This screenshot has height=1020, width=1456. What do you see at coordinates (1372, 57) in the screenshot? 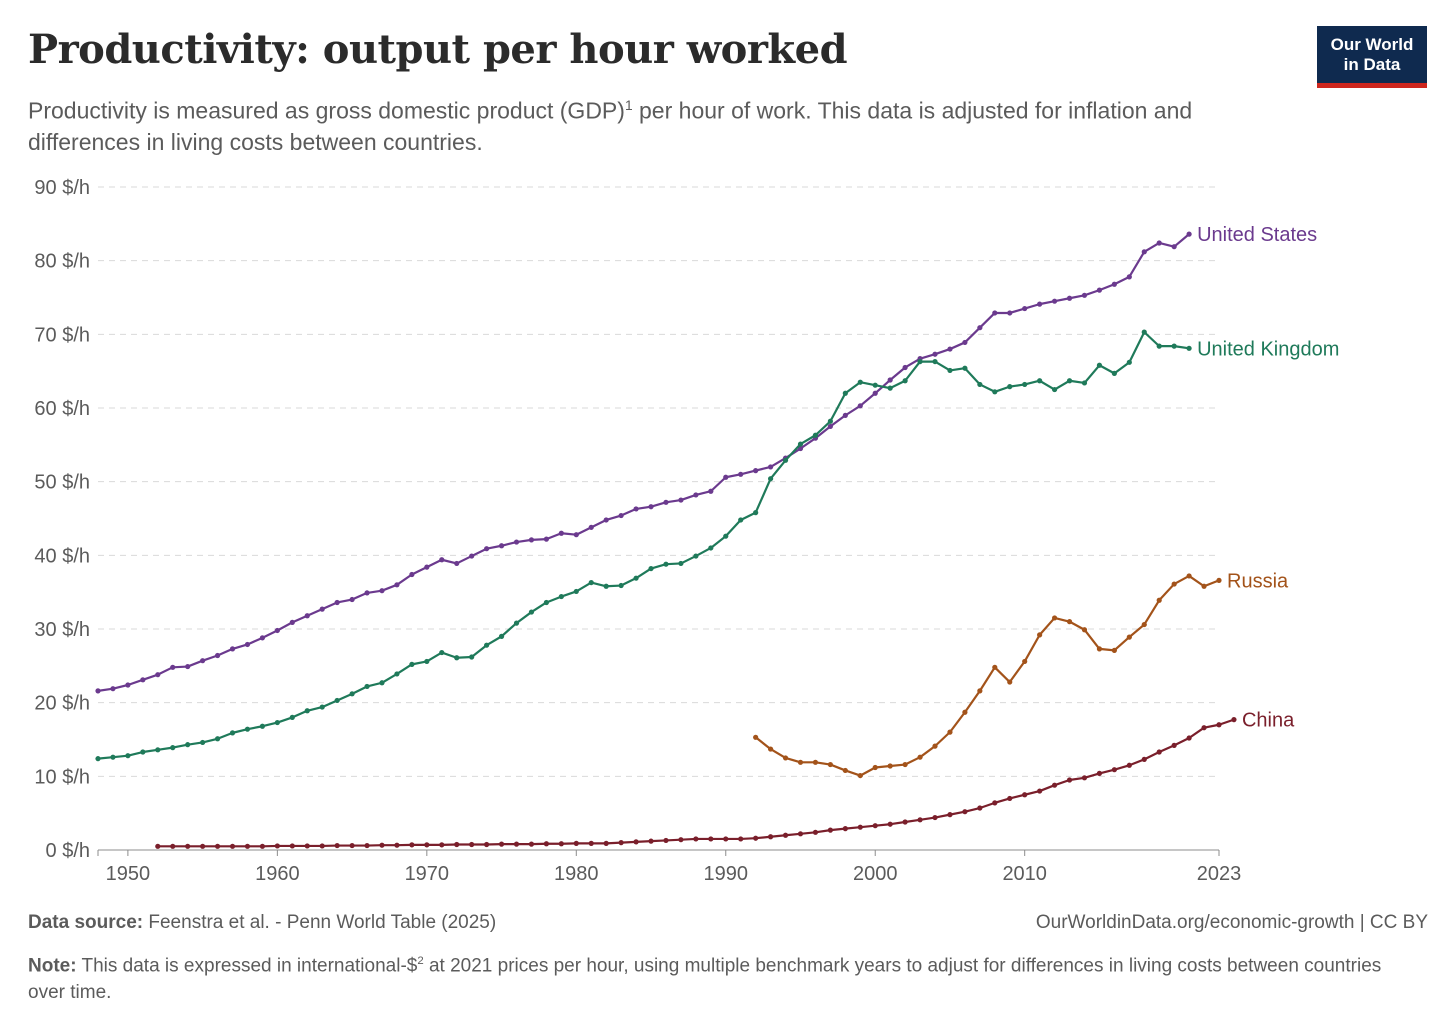
I see `owid-logo: Our World in Data` at bounding box center [1372, 57].